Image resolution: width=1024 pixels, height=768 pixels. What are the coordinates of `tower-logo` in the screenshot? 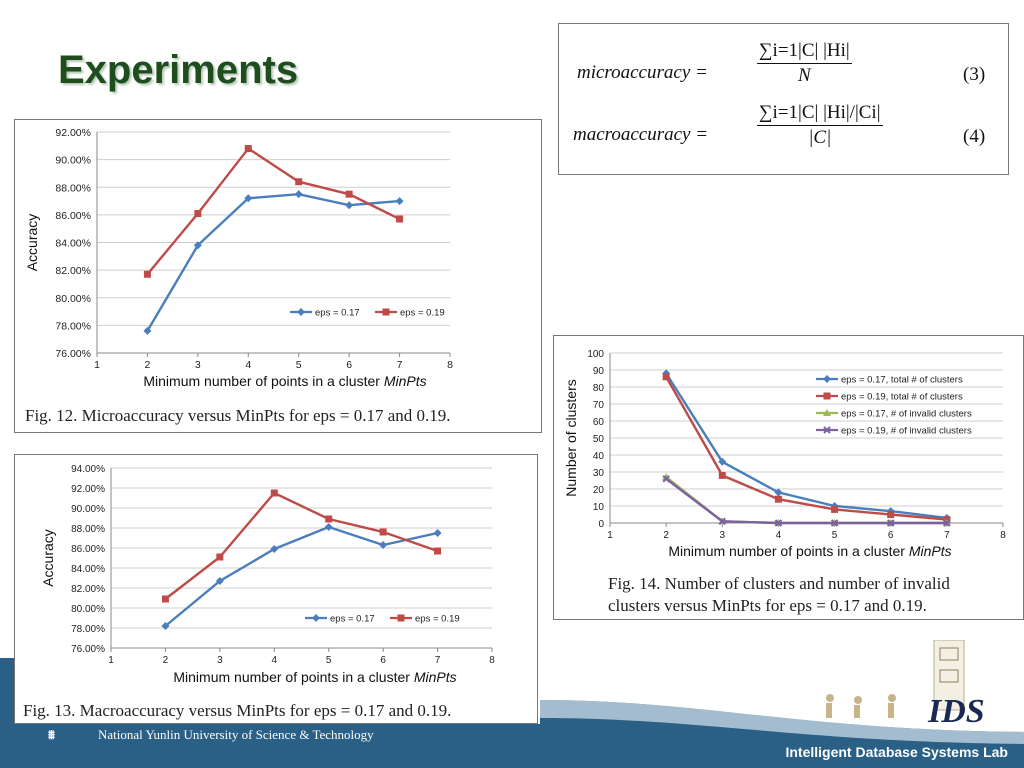 It's located at (949, 675).